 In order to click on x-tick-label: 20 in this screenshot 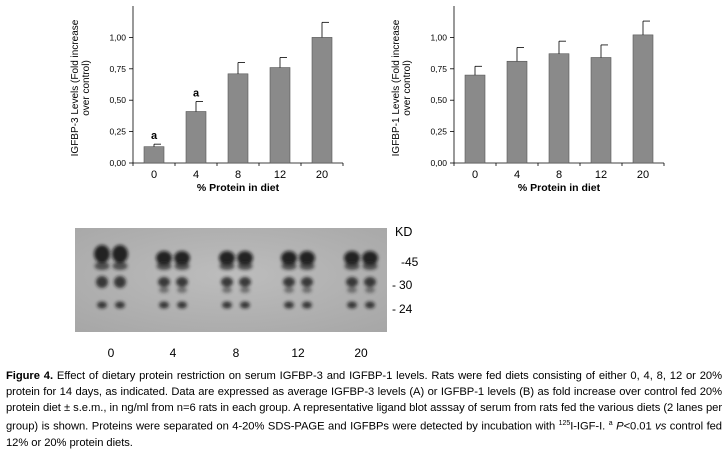, I will do `click(643, 175)`.